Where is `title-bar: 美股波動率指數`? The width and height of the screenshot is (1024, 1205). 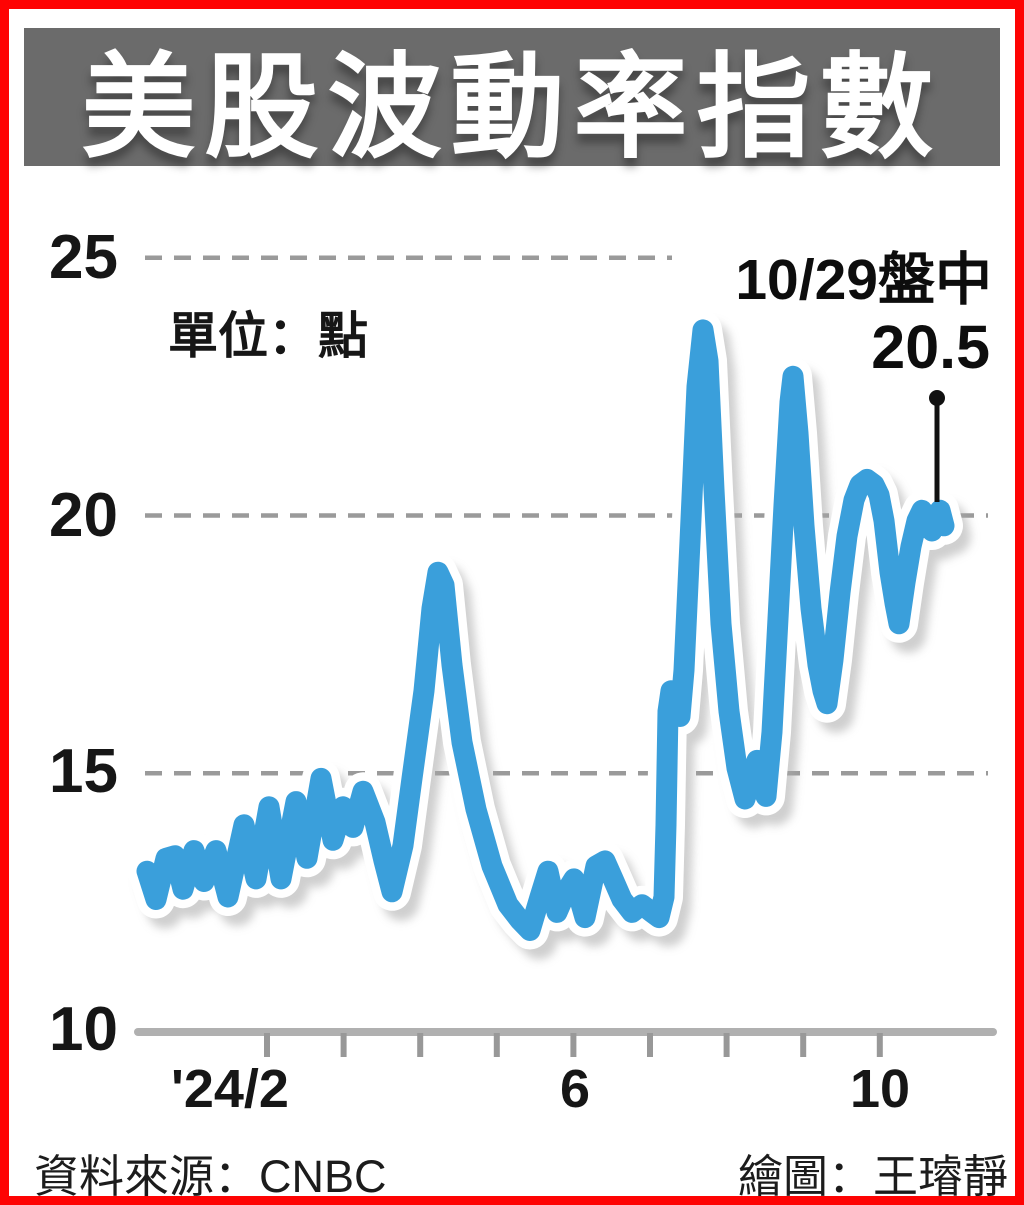
title-bar: 美股波動率指數 is located at coordinates (512, 100).